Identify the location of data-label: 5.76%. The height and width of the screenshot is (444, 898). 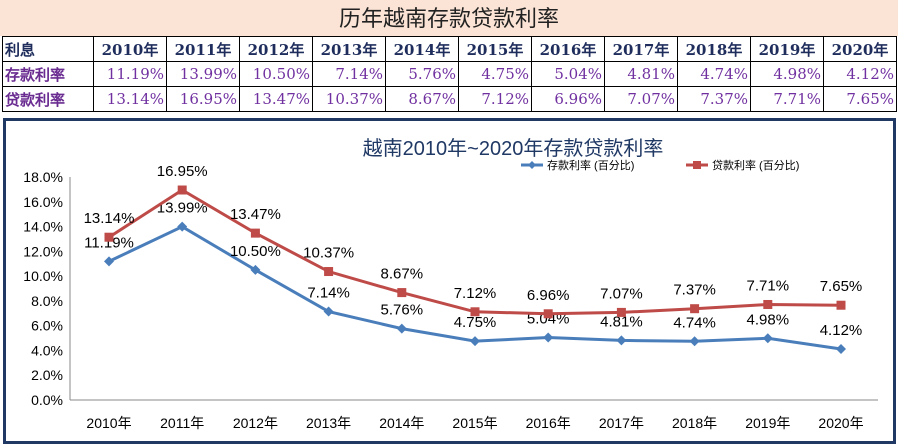
(402, 310).